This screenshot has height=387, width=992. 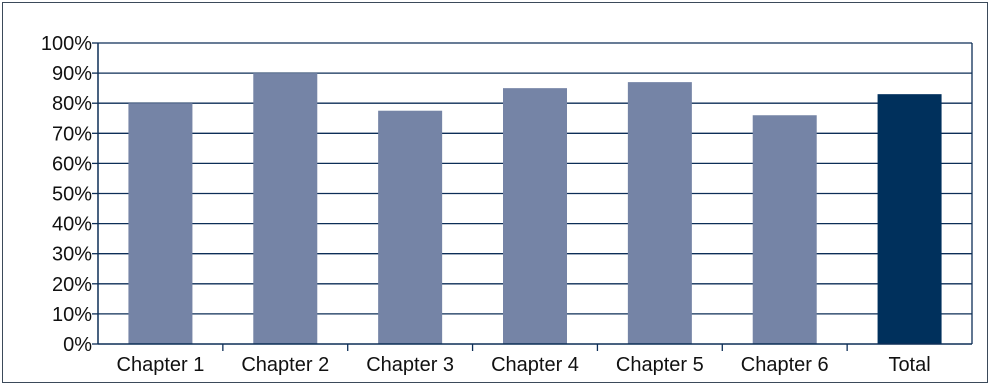 I want to click on x-tick-label: Chapter 3, so click(x=410, y=365).